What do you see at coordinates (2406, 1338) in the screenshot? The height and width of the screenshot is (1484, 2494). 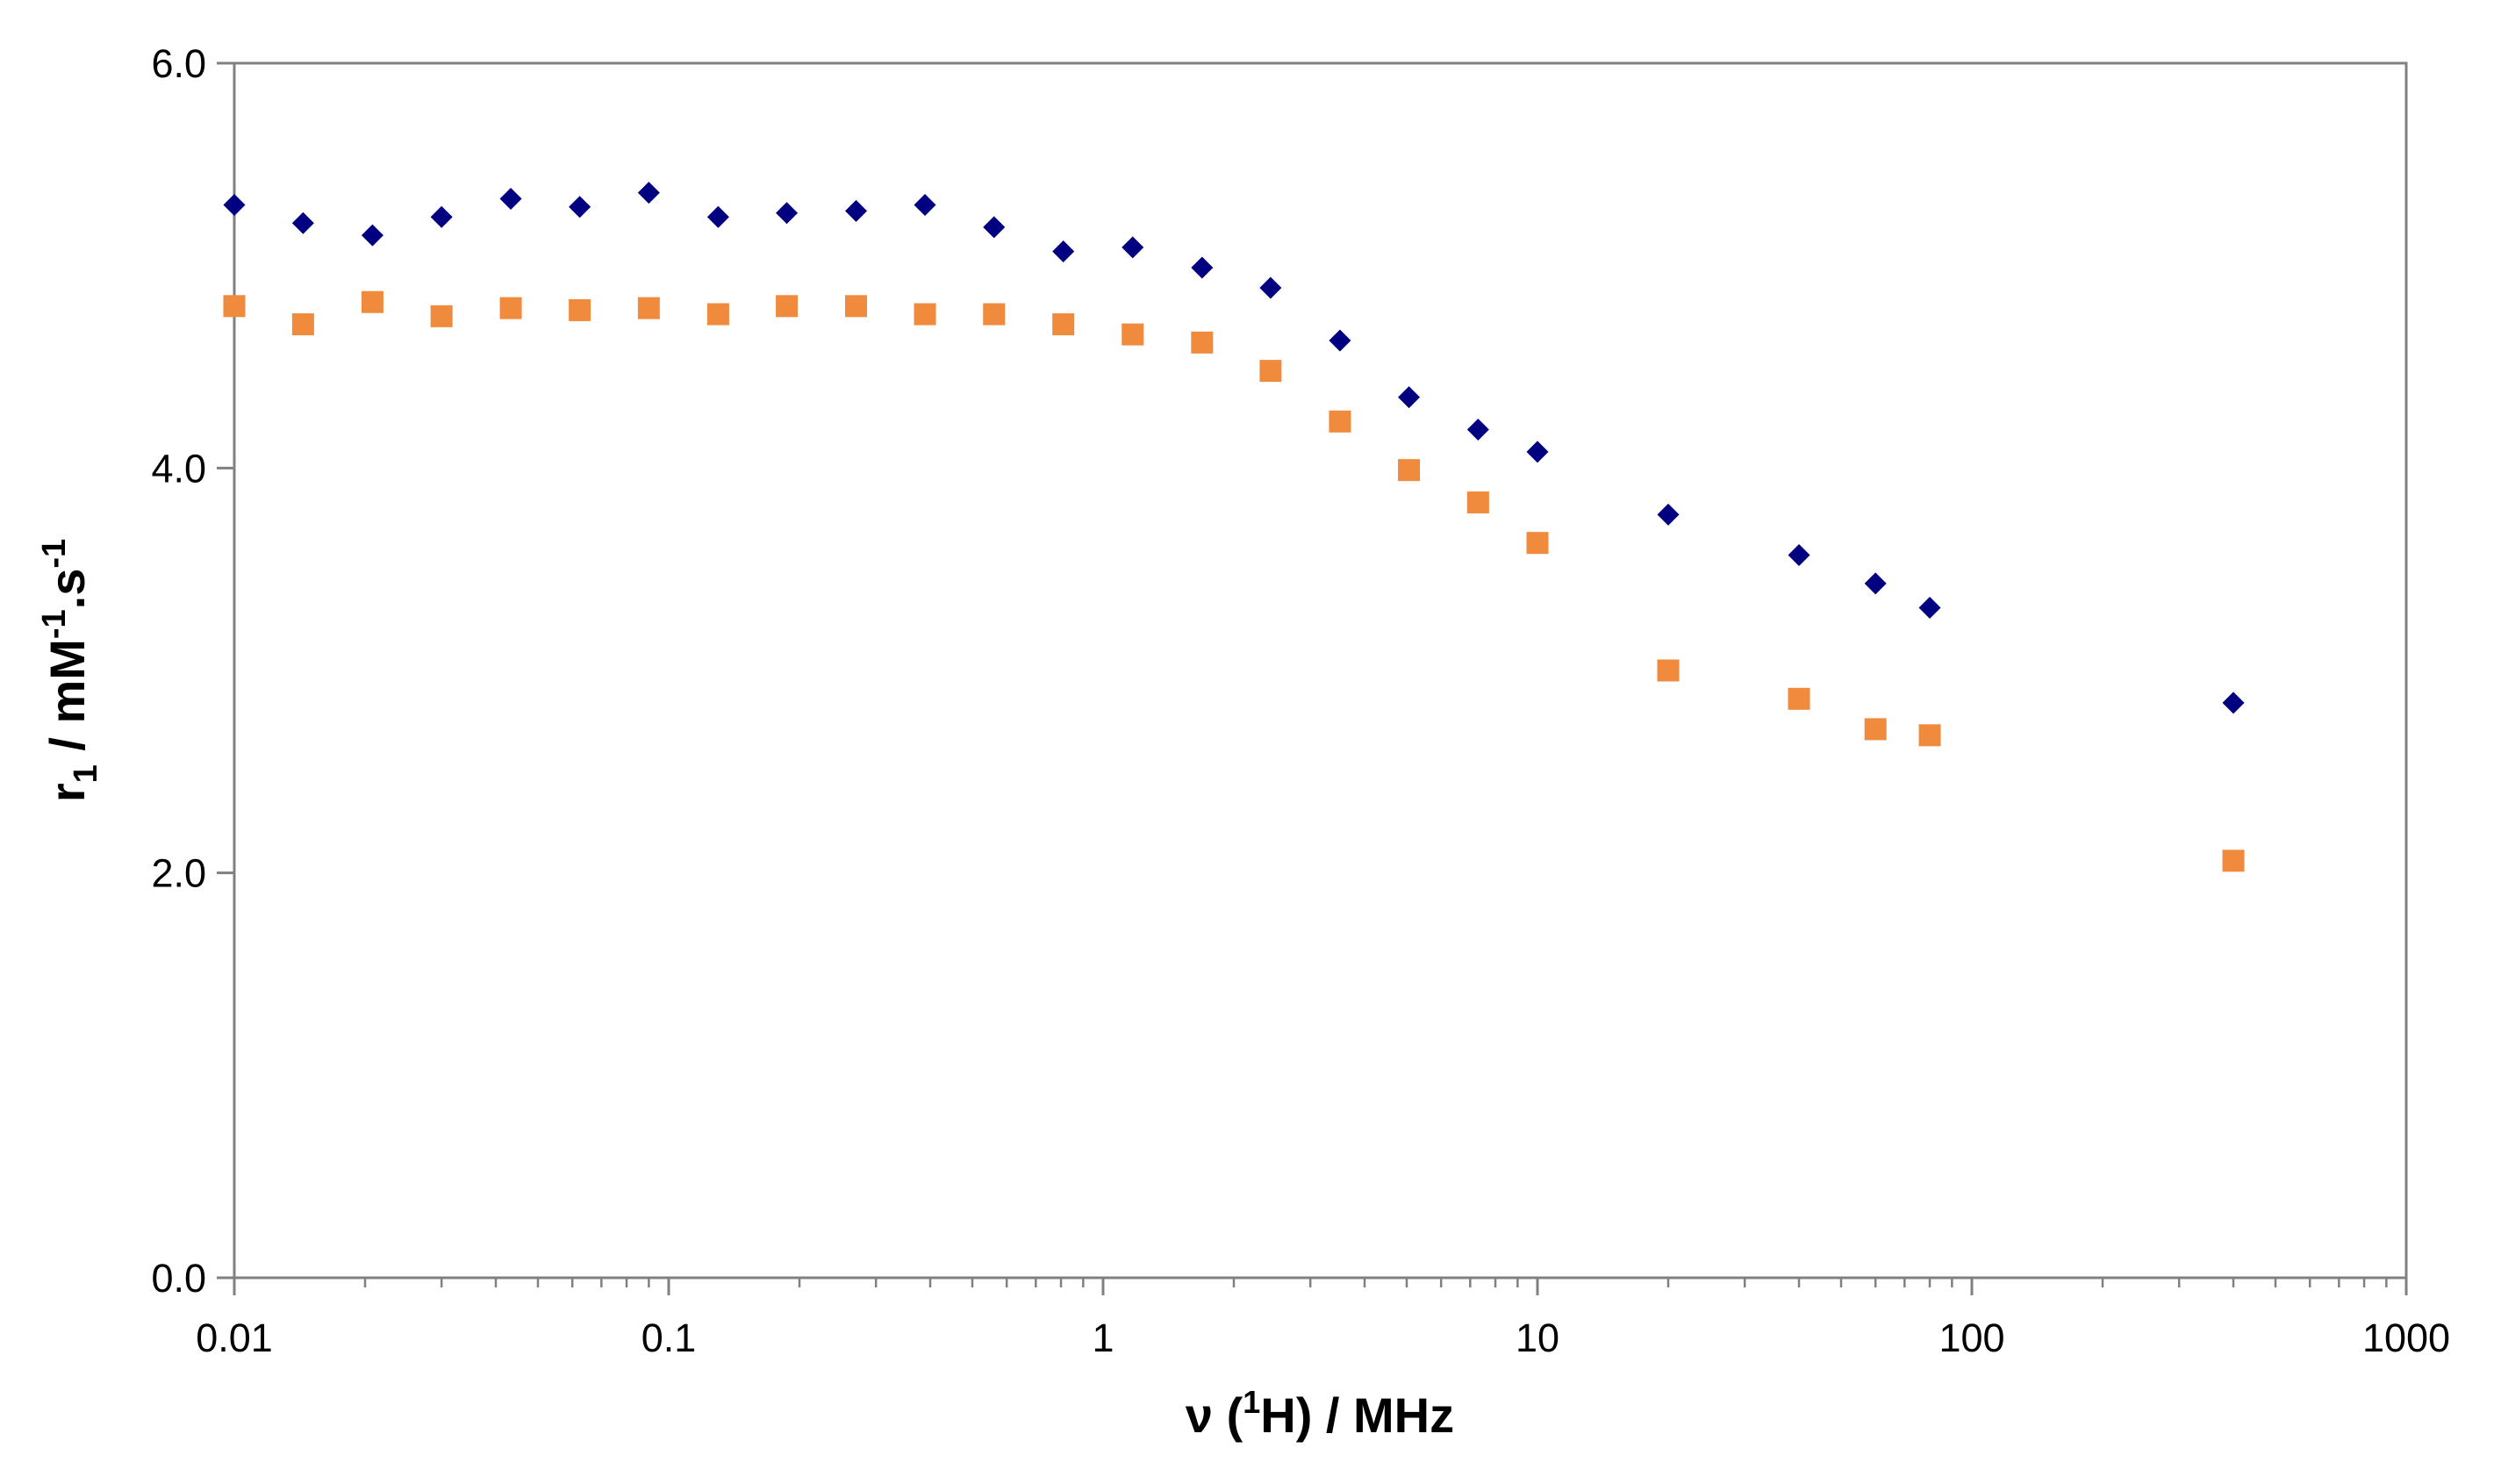 I see `x-tick-label: 1000` at bounding box center [2406, 1338].